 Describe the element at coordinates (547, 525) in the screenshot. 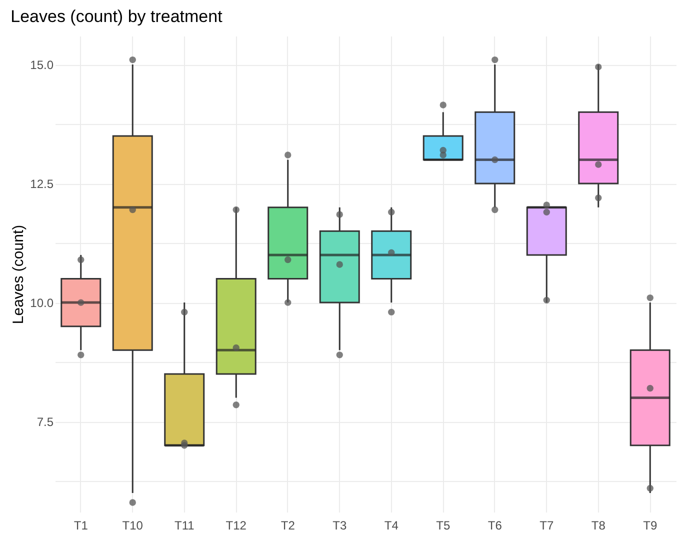

I see `x-tick-label: T7` at that location.